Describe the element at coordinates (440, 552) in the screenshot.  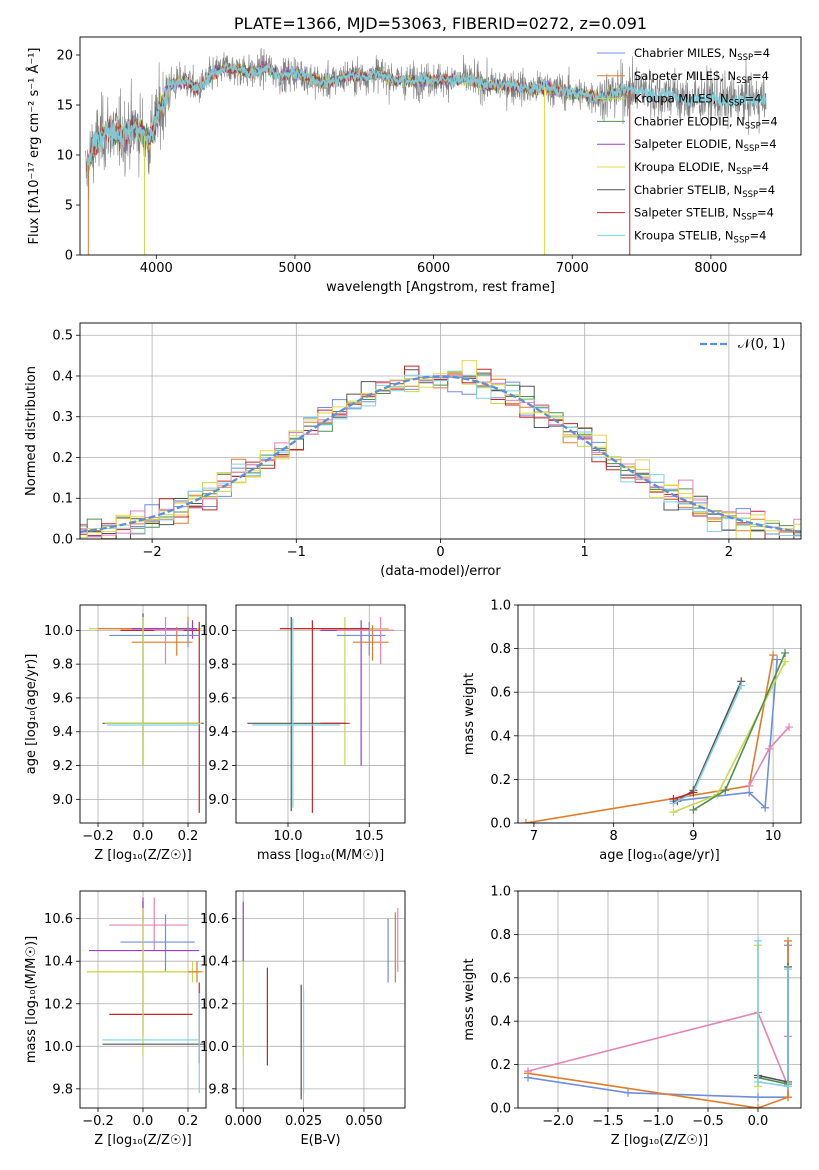
I see `x-tick-label: 0` at that location.